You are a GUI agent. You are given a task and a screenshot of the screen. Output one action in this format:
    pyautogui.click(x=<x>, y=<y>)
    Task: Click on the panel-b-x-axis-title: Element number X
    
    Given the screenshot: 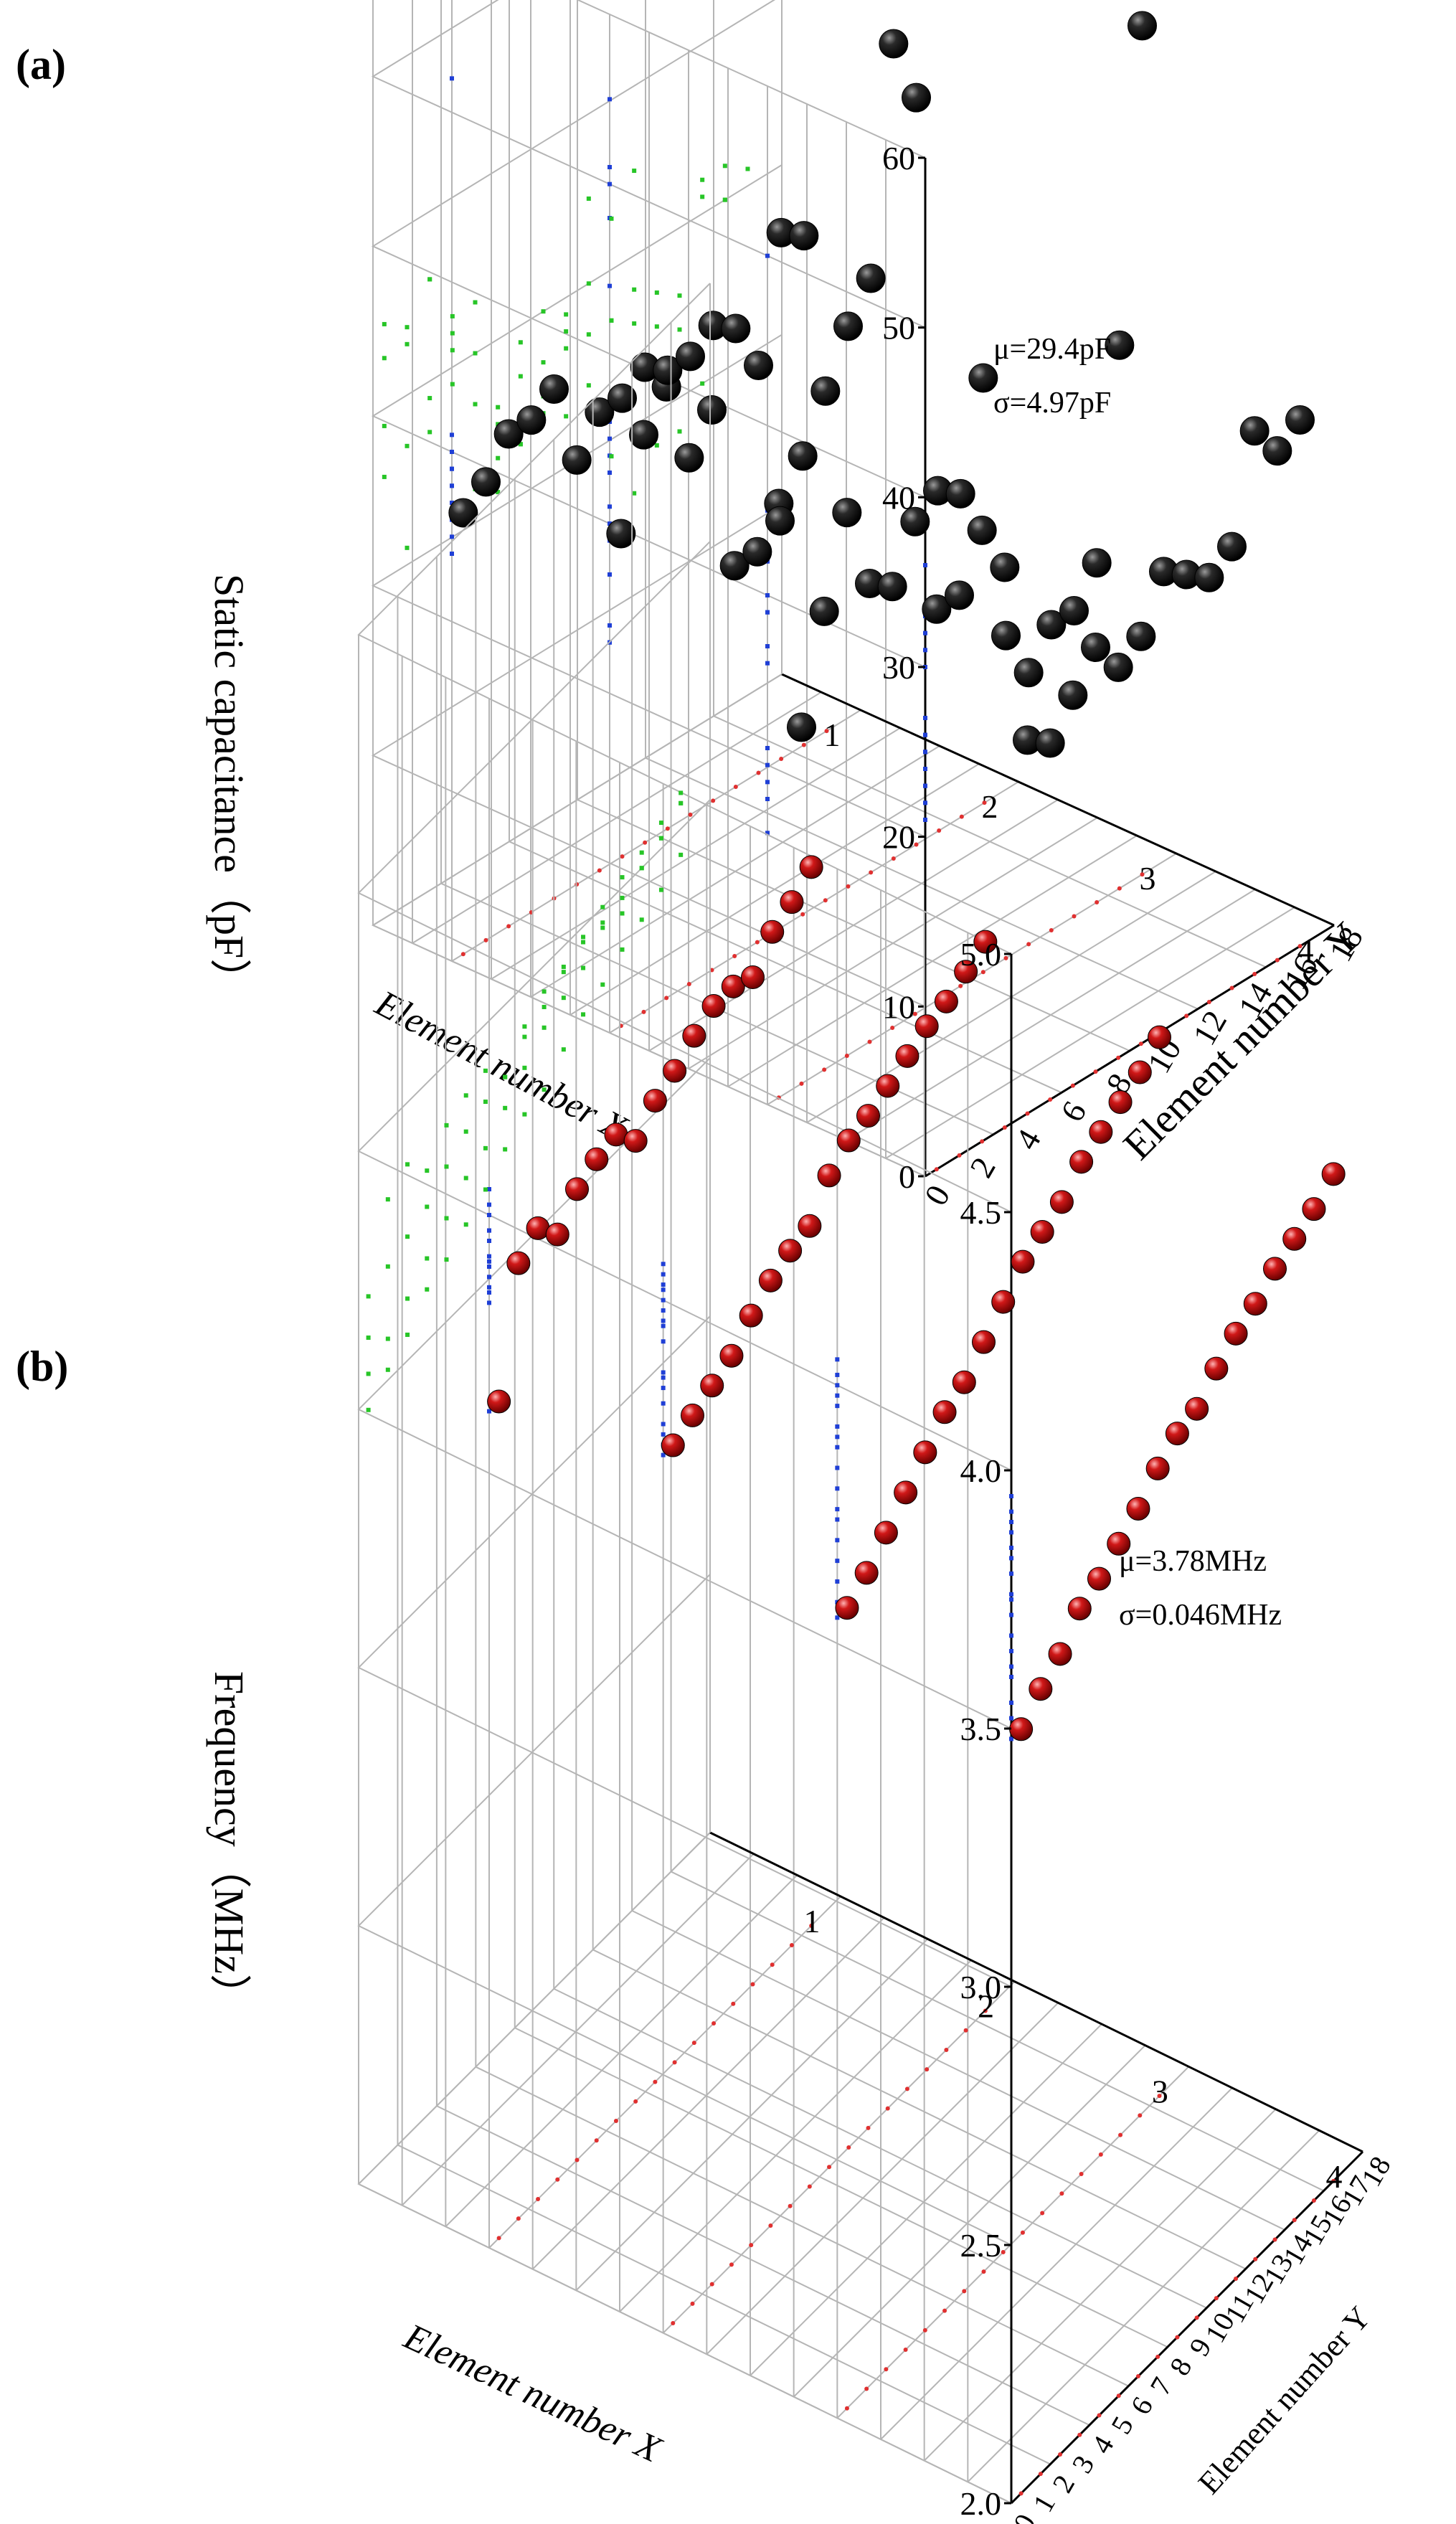 What is the action you would take?
    pyautogui.click(x=532, y=2394)
    